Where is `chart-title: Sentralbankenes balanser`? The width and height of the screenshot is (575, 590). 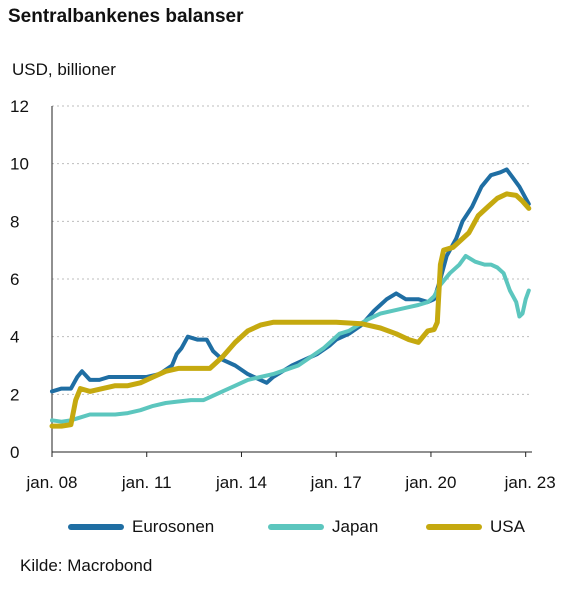
chart-title: Sentralbankenes balanser is located at coordinates (126, 16).